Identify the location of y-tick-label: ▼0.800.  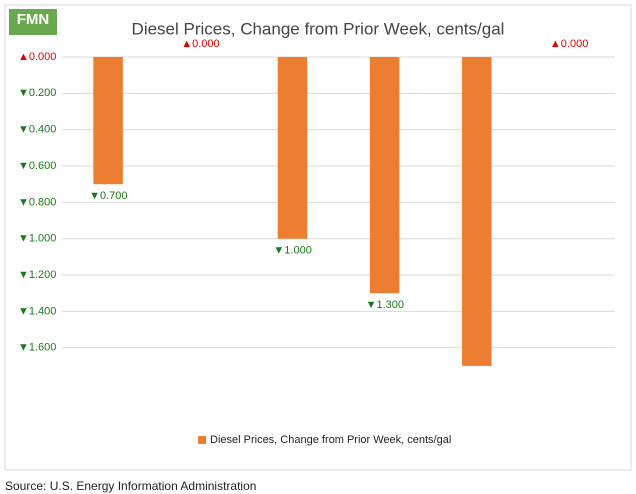
(37, 202).